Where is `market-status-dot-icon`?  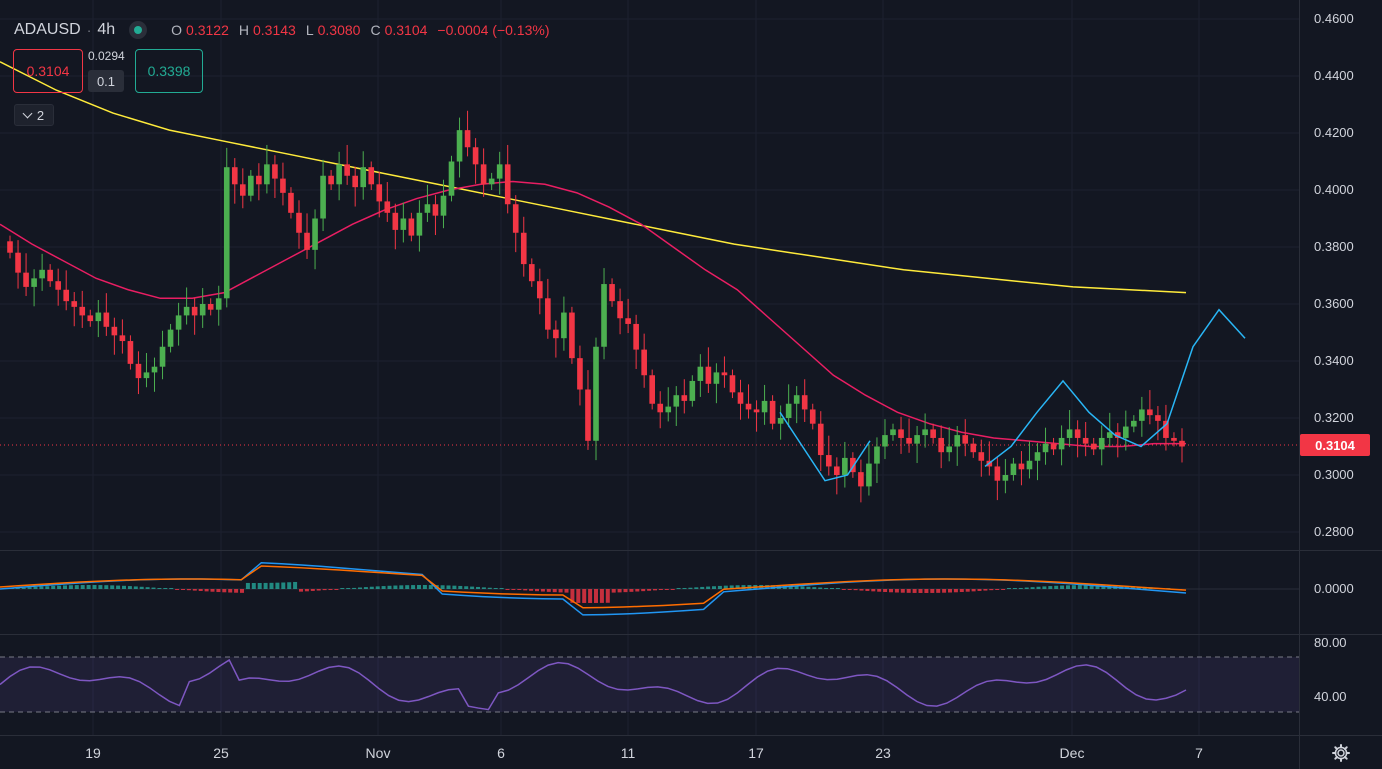 market-status-dot-icon is located at coordinates (138, 30).